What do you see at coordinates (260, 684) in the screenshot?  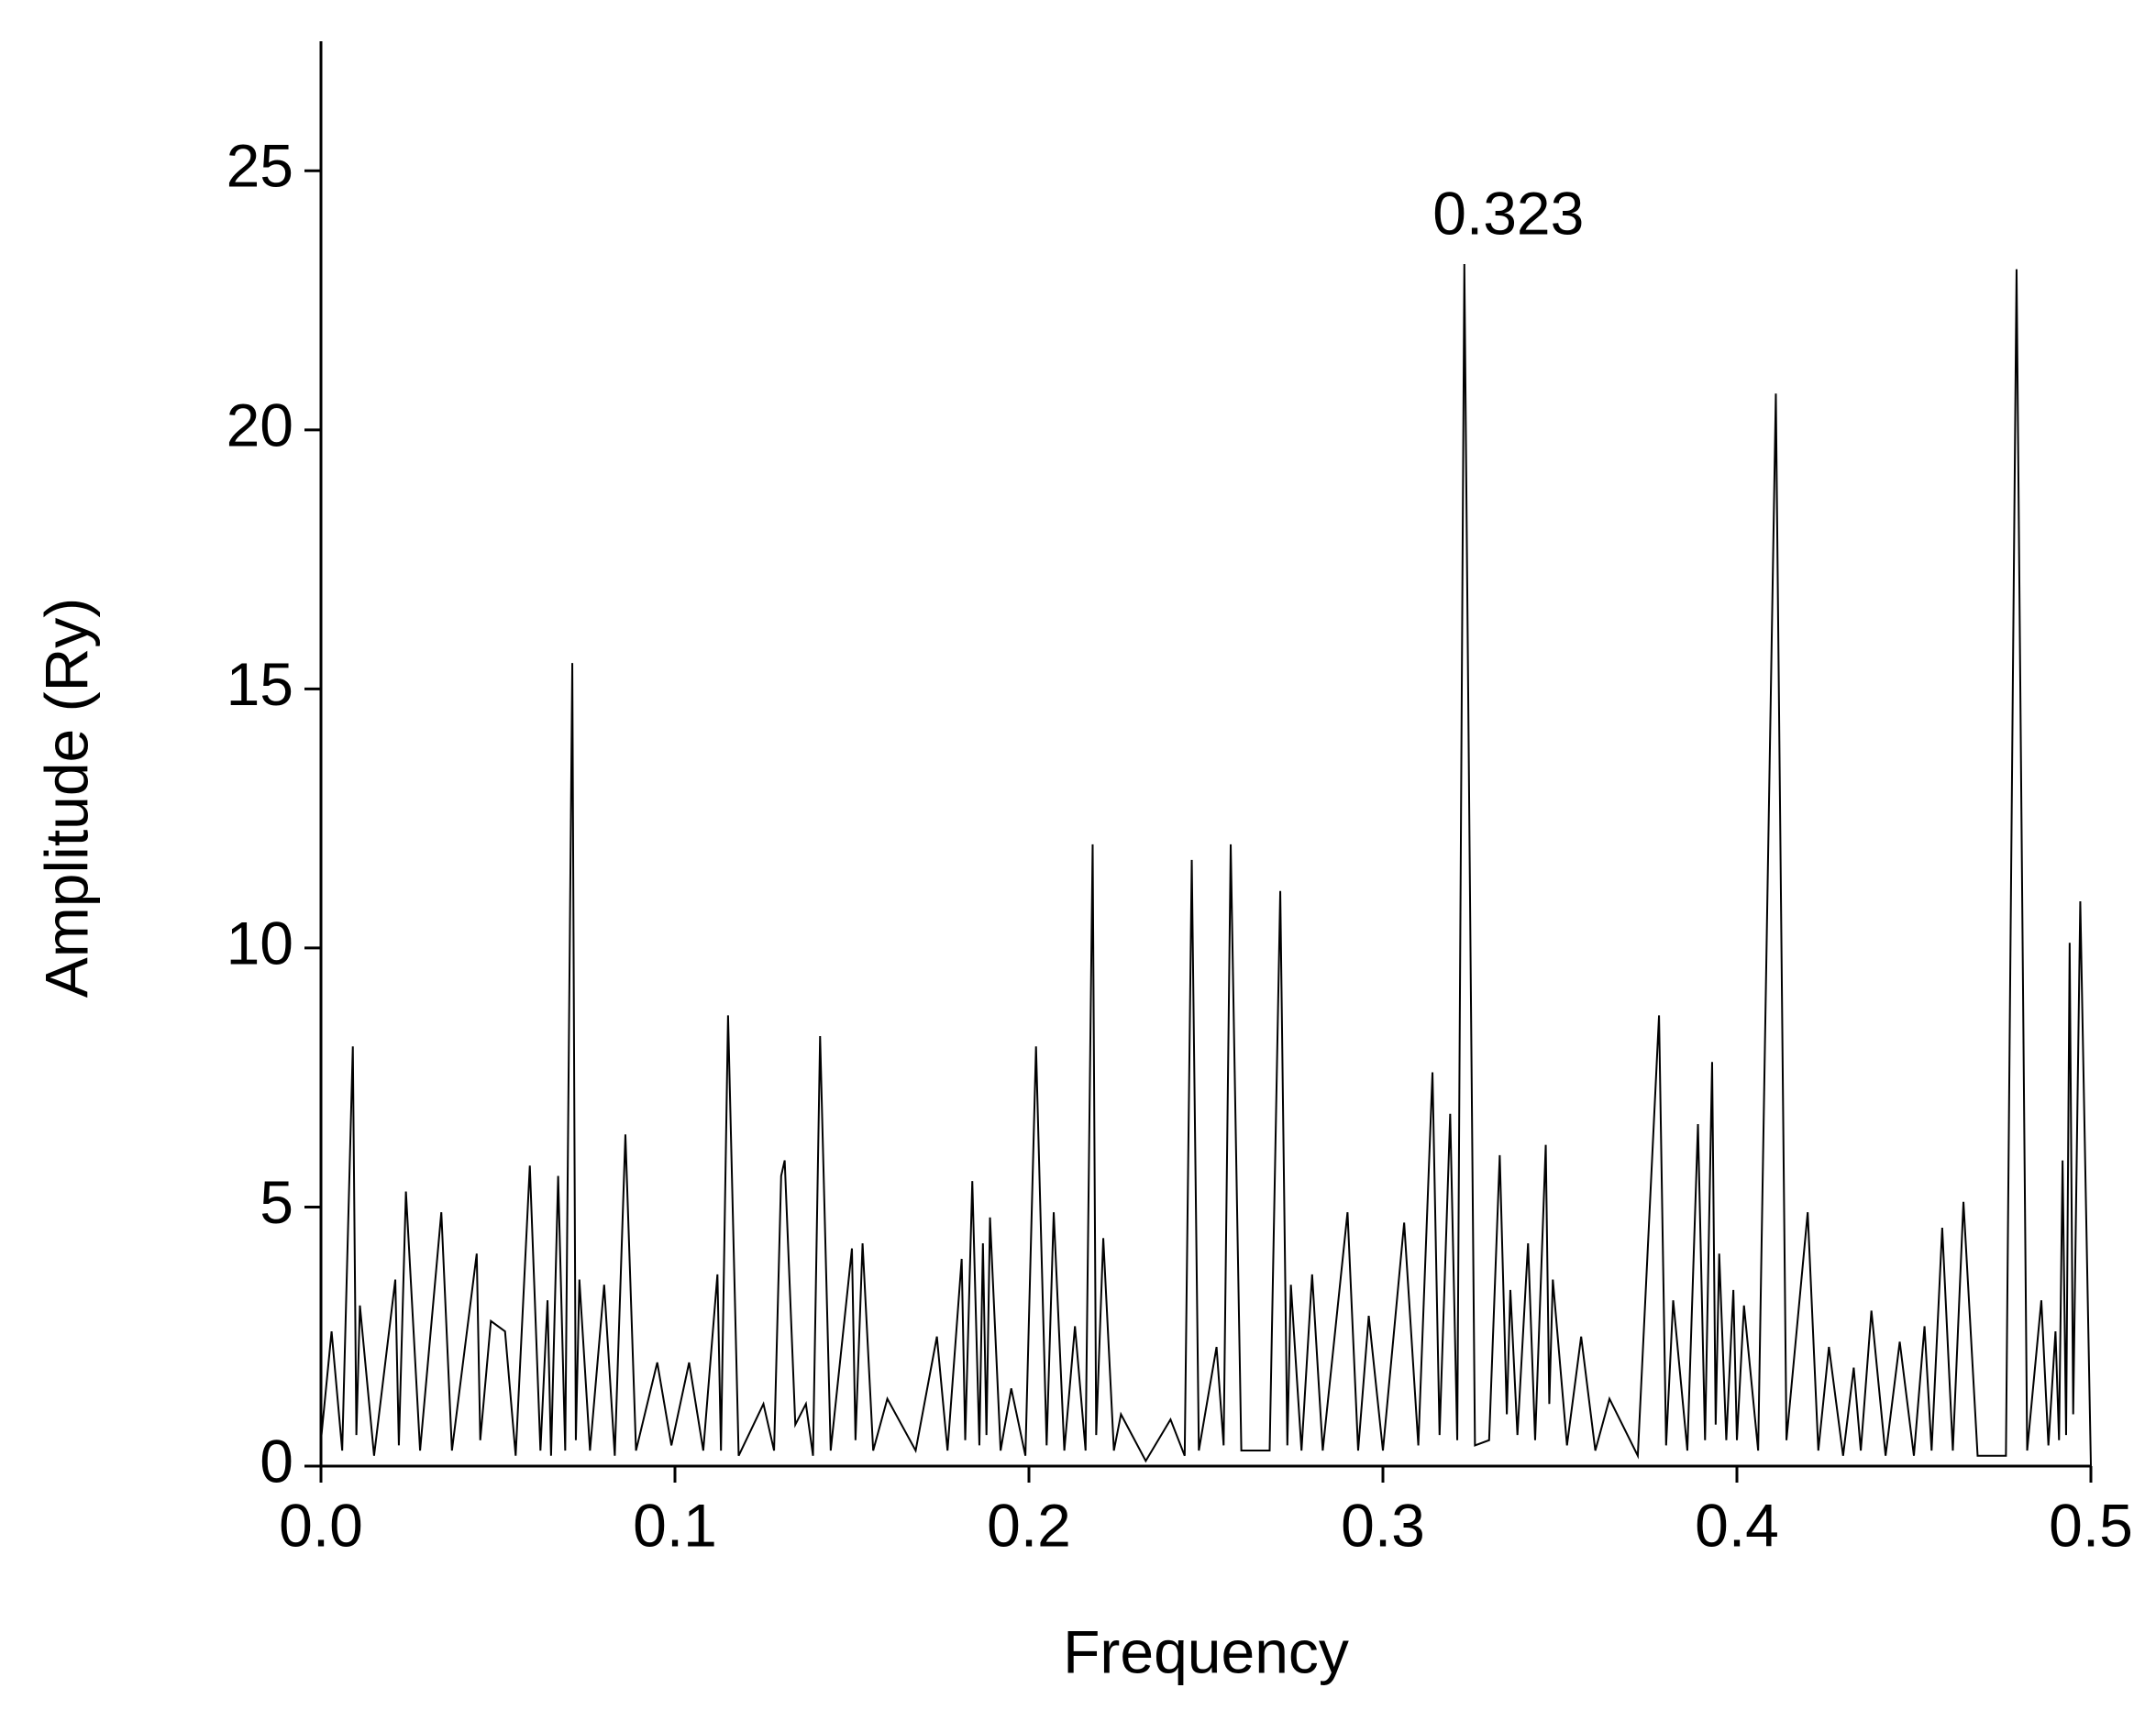 I see `y-tick-label: 15` at bounding box center [260, 684].